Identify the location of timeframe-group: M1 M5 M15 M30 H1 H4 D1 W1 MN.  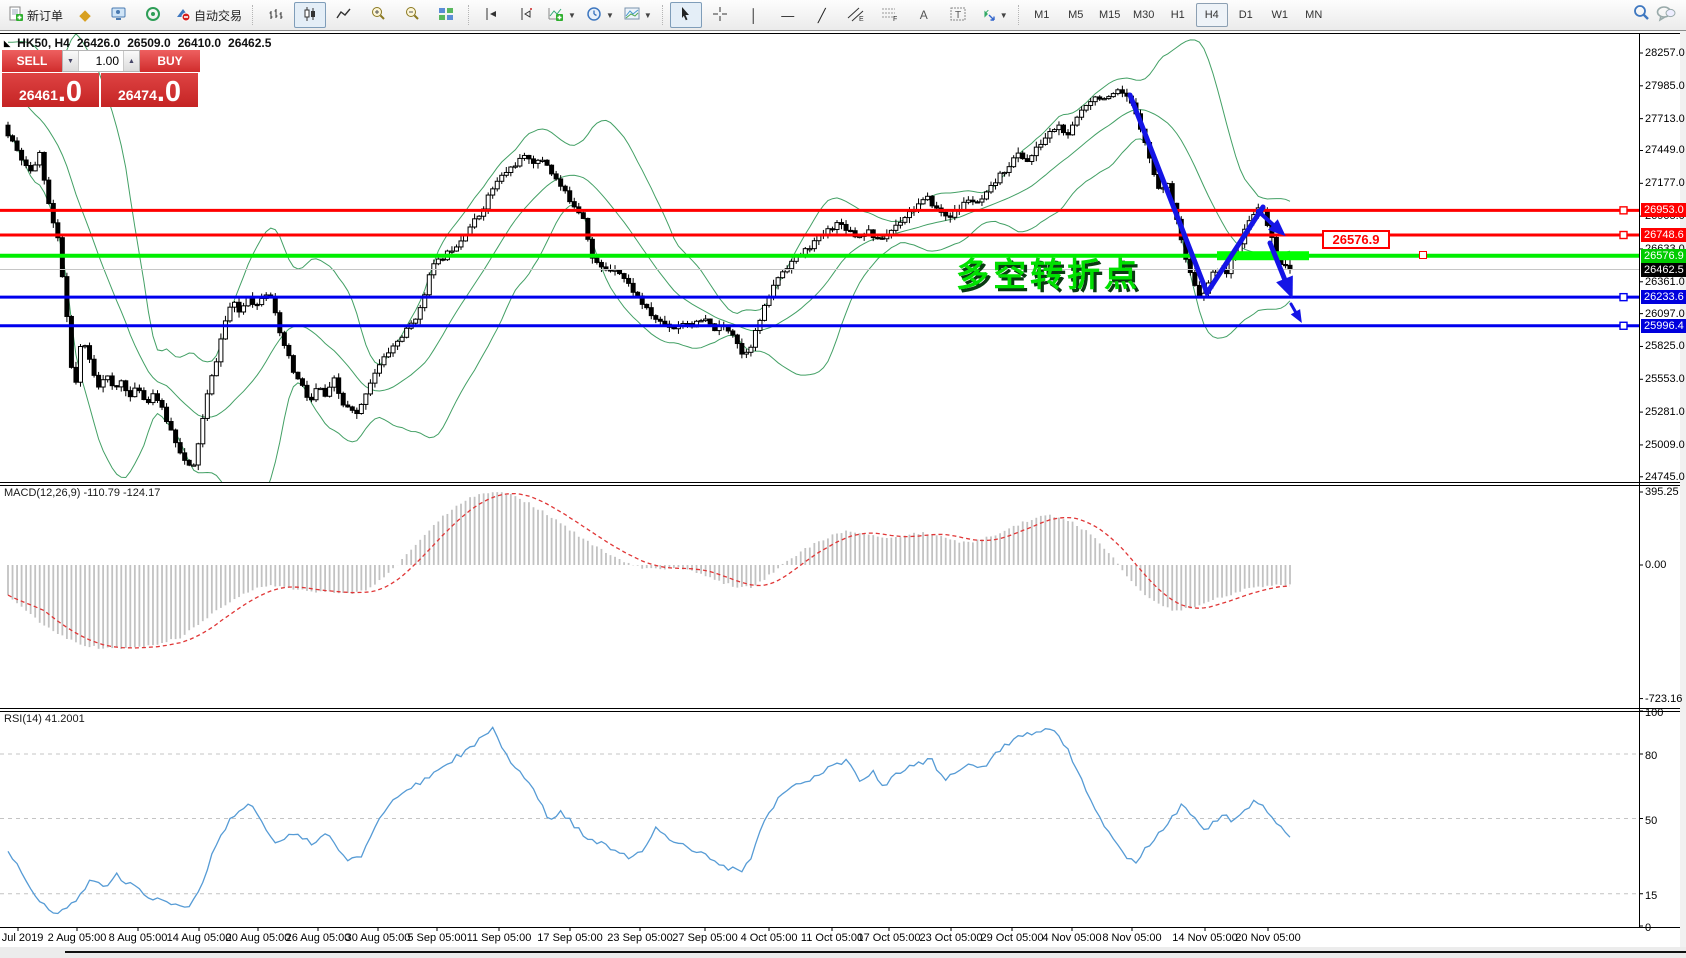
(1178, 15).